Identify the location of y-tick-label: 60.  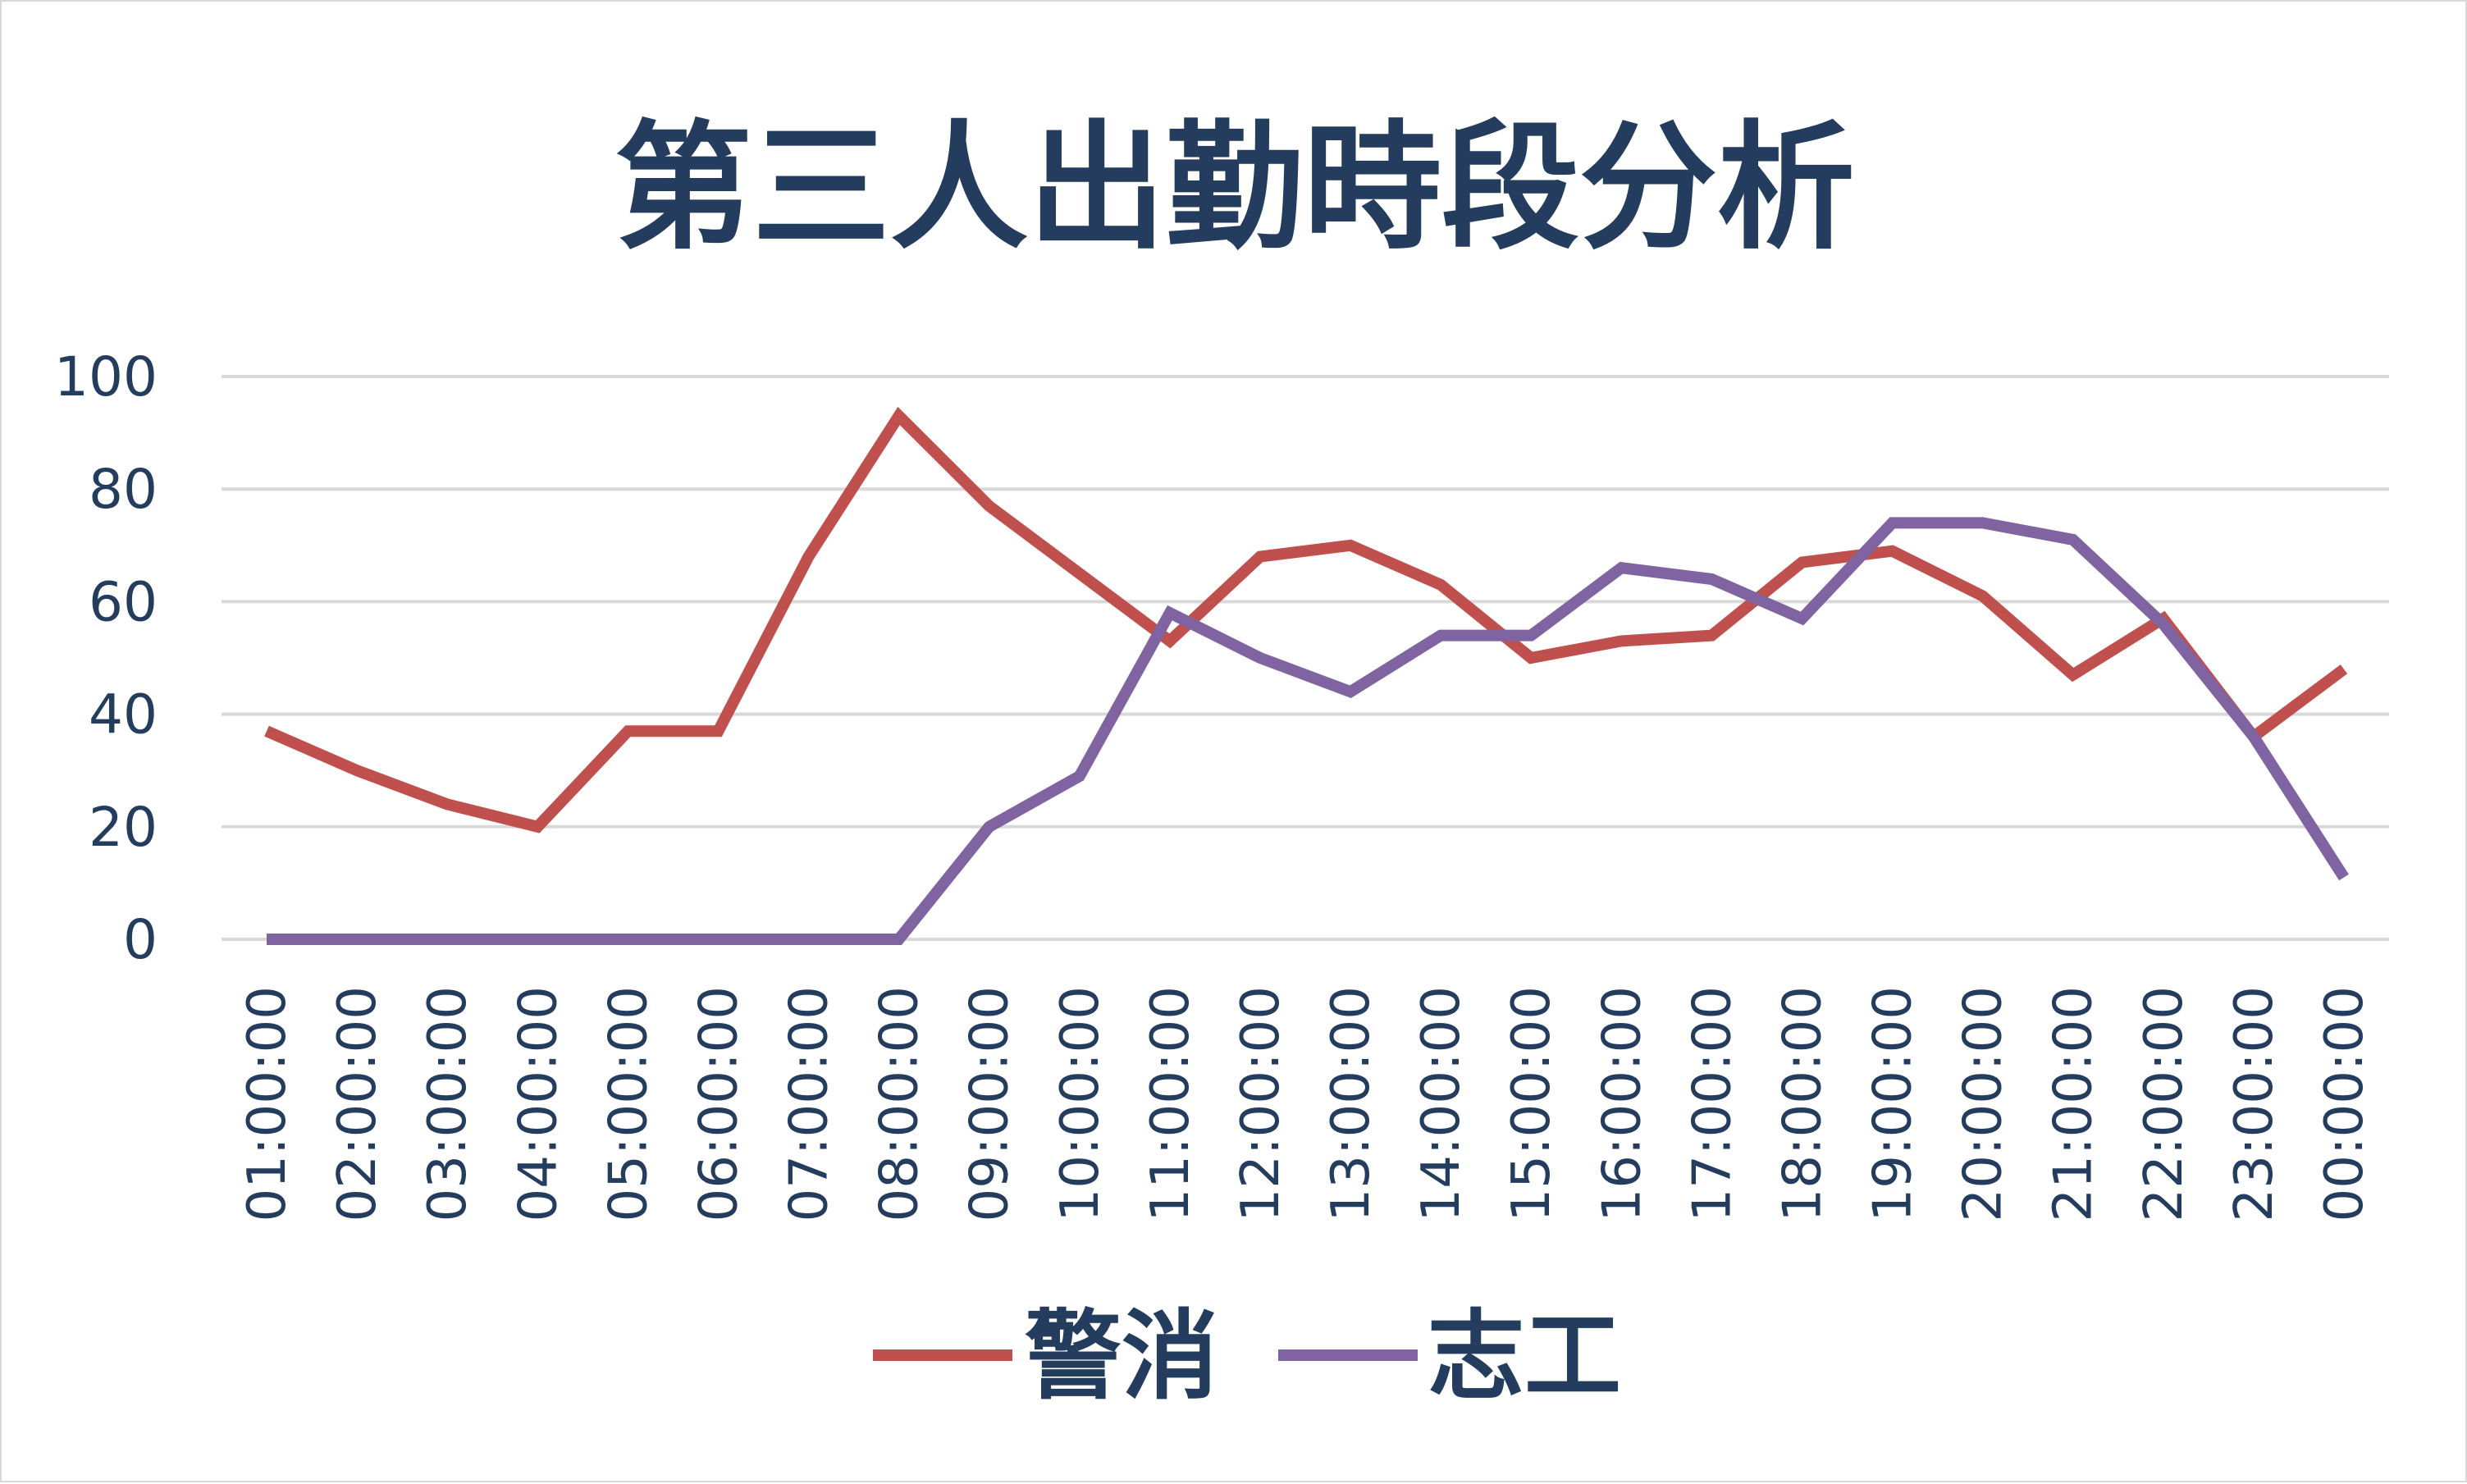
(123, 601).